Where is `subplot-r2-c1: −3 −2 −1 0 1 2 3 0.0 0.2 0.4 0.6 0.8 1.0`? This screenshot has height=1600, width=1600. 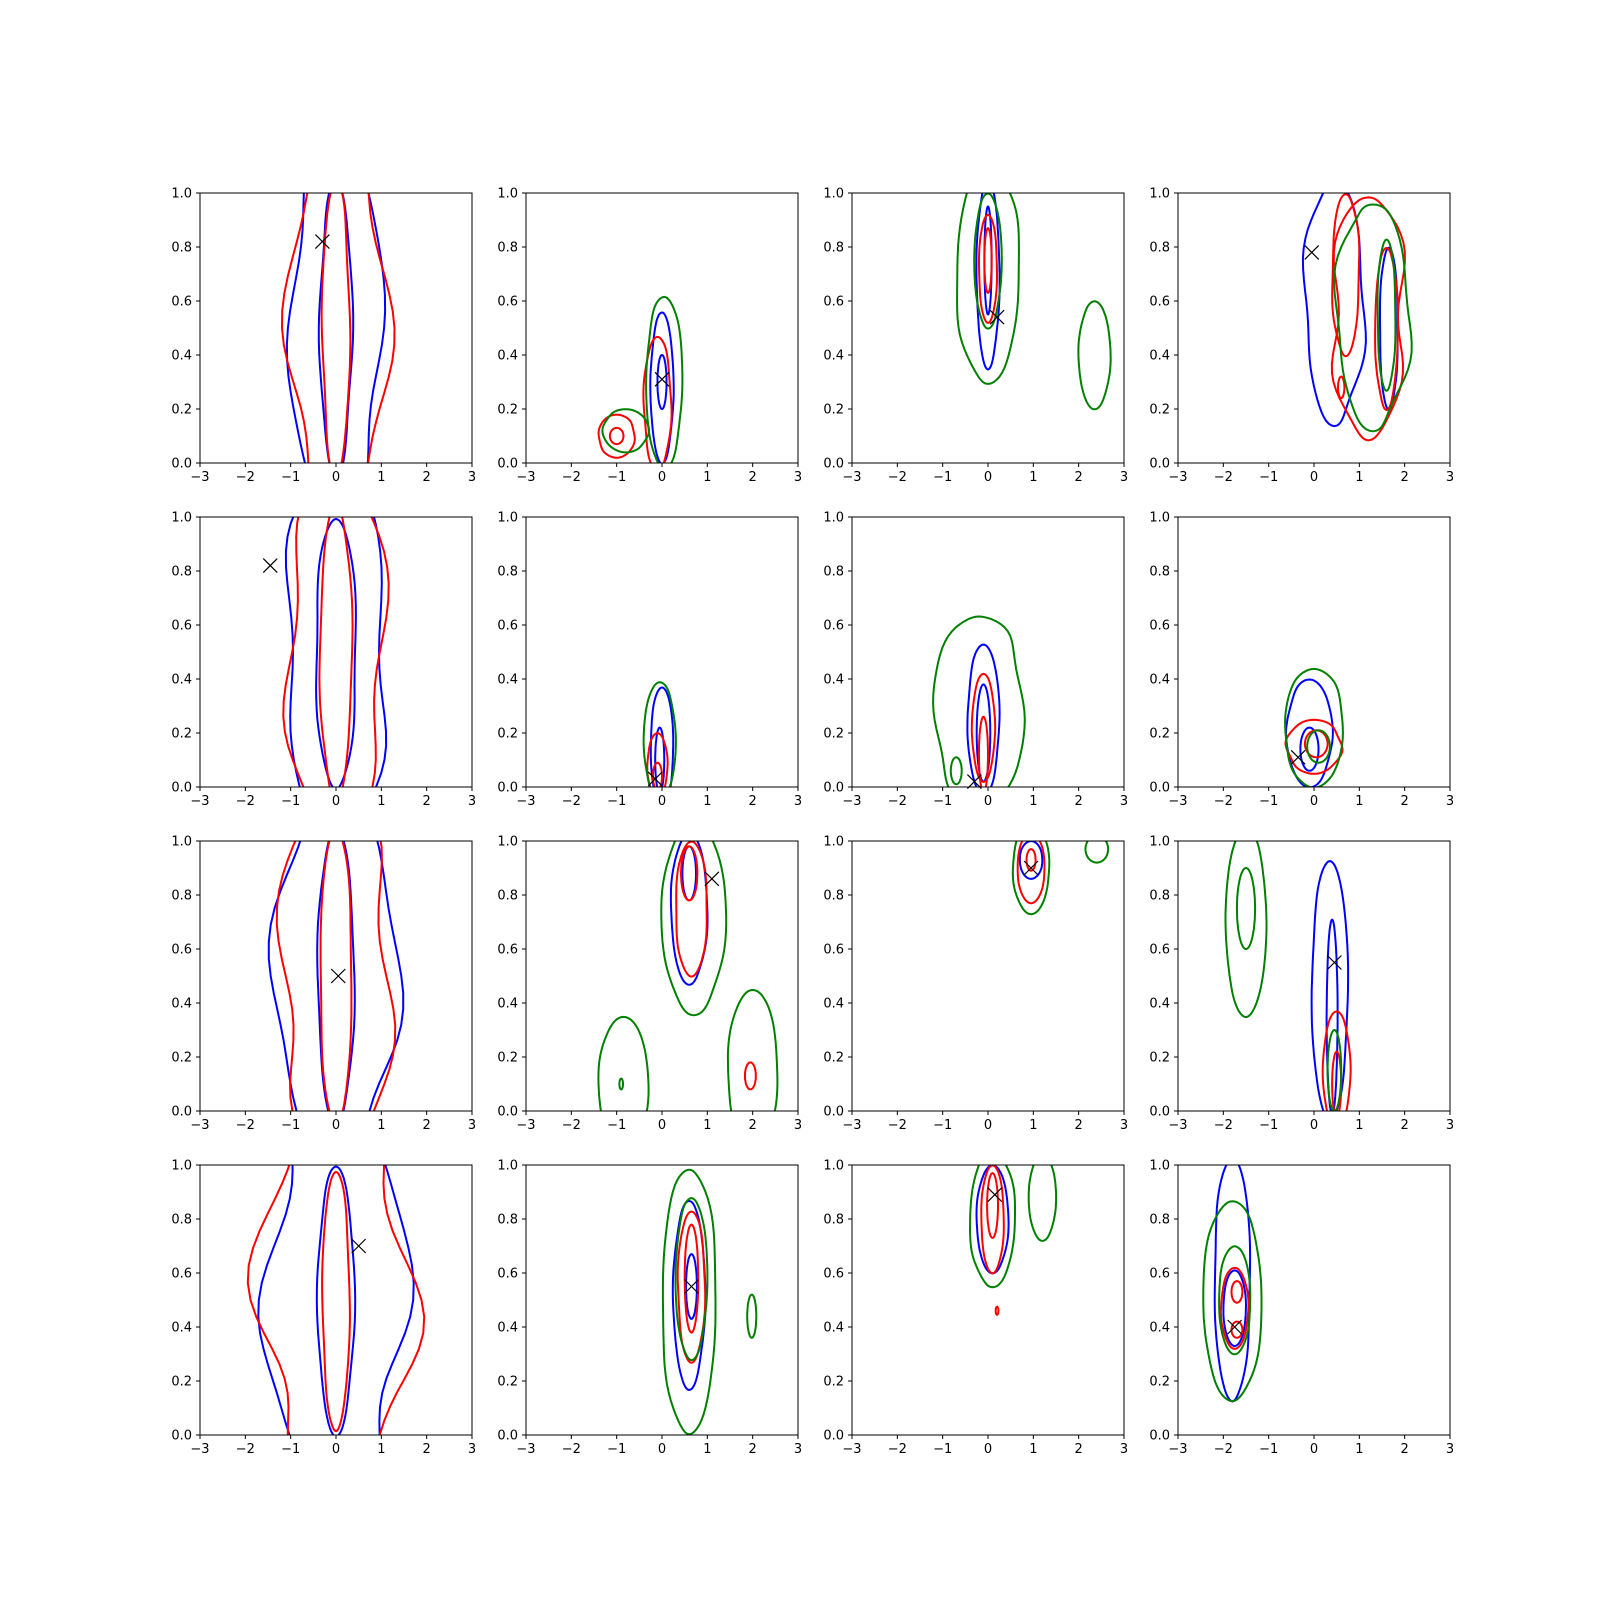 subplot-r2-c1: −3 −2 −1 0 1 2 3 0.0 0.2 0.4 0.6 0.8 1.0 is located at coordinates (649, 984).